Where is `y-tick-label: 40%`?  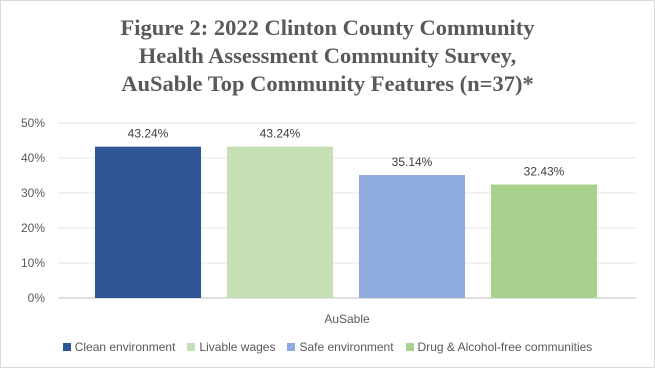 y-tick-label: 40% is located at coordinates (33, 158).